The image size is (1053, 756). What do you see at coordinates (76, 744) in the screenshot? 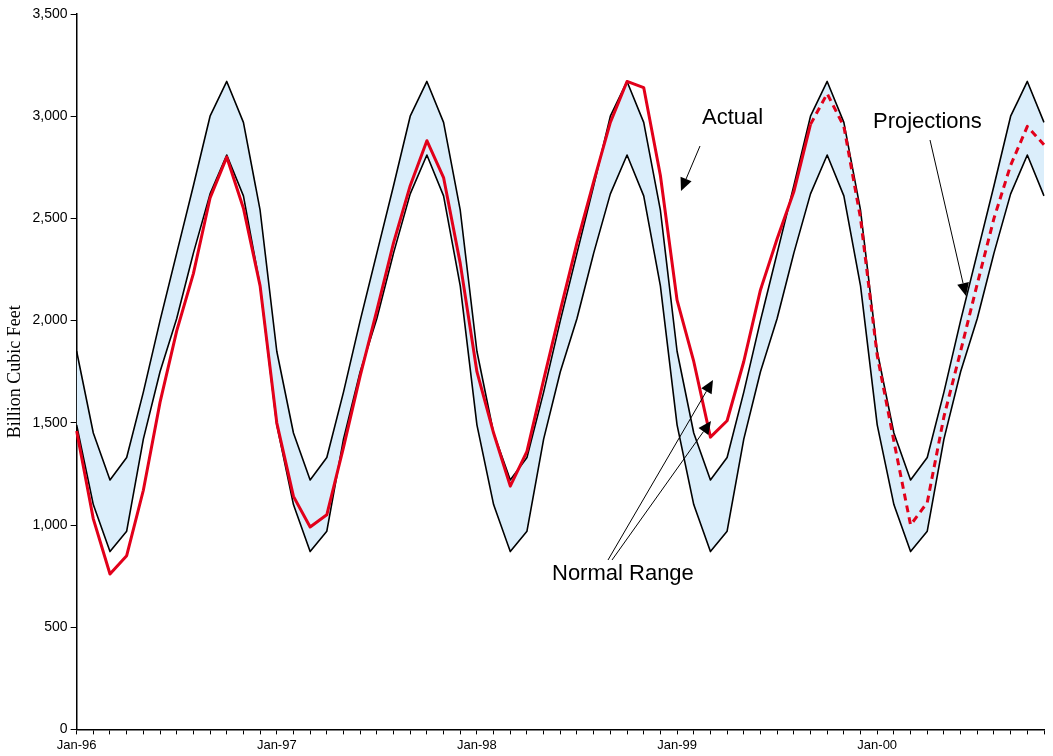
I see `x-tick-label: Jan-96` at bounding box center [76, 744].